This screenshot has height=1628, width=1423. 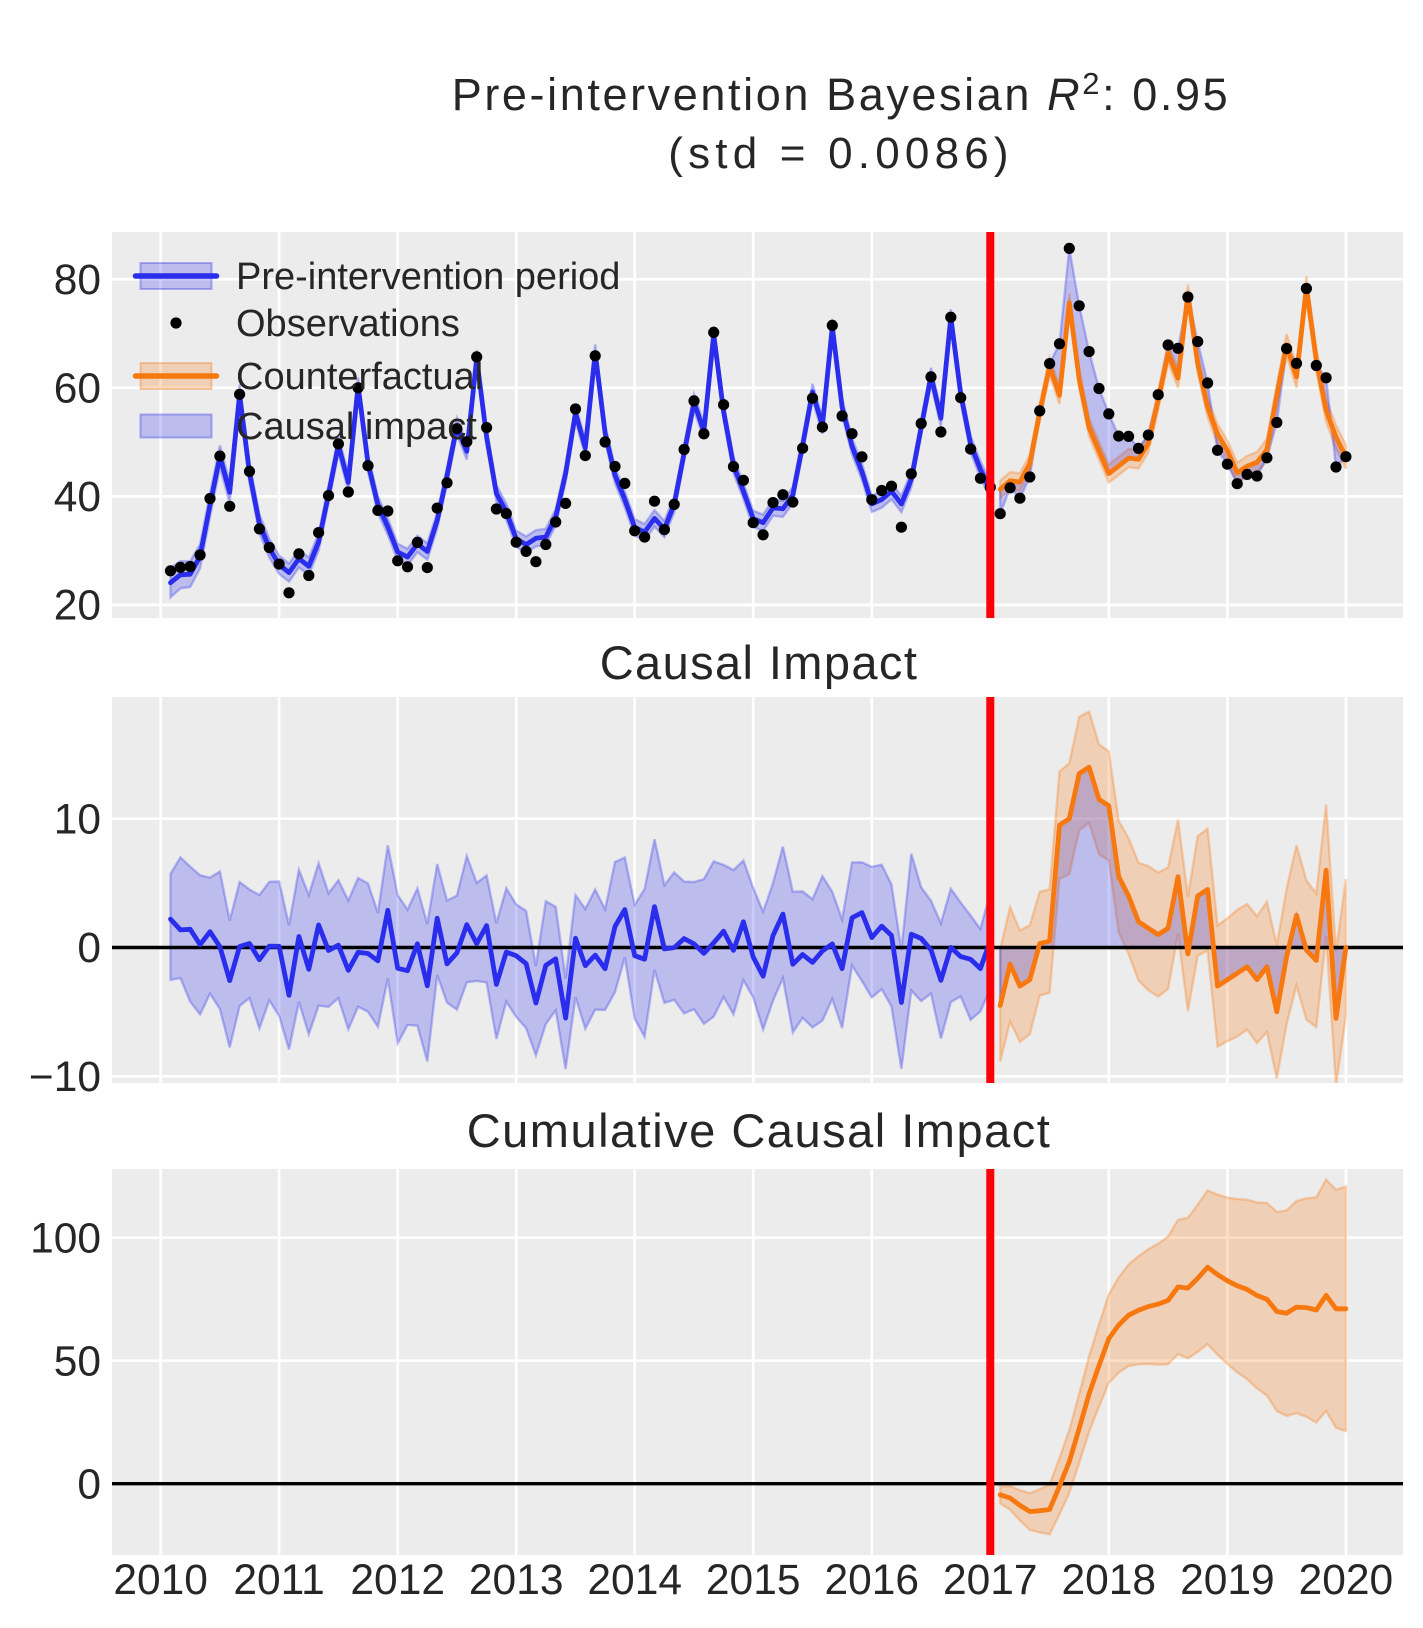 I want to click on svg-text: 2016, so click(x=872, y=1580).